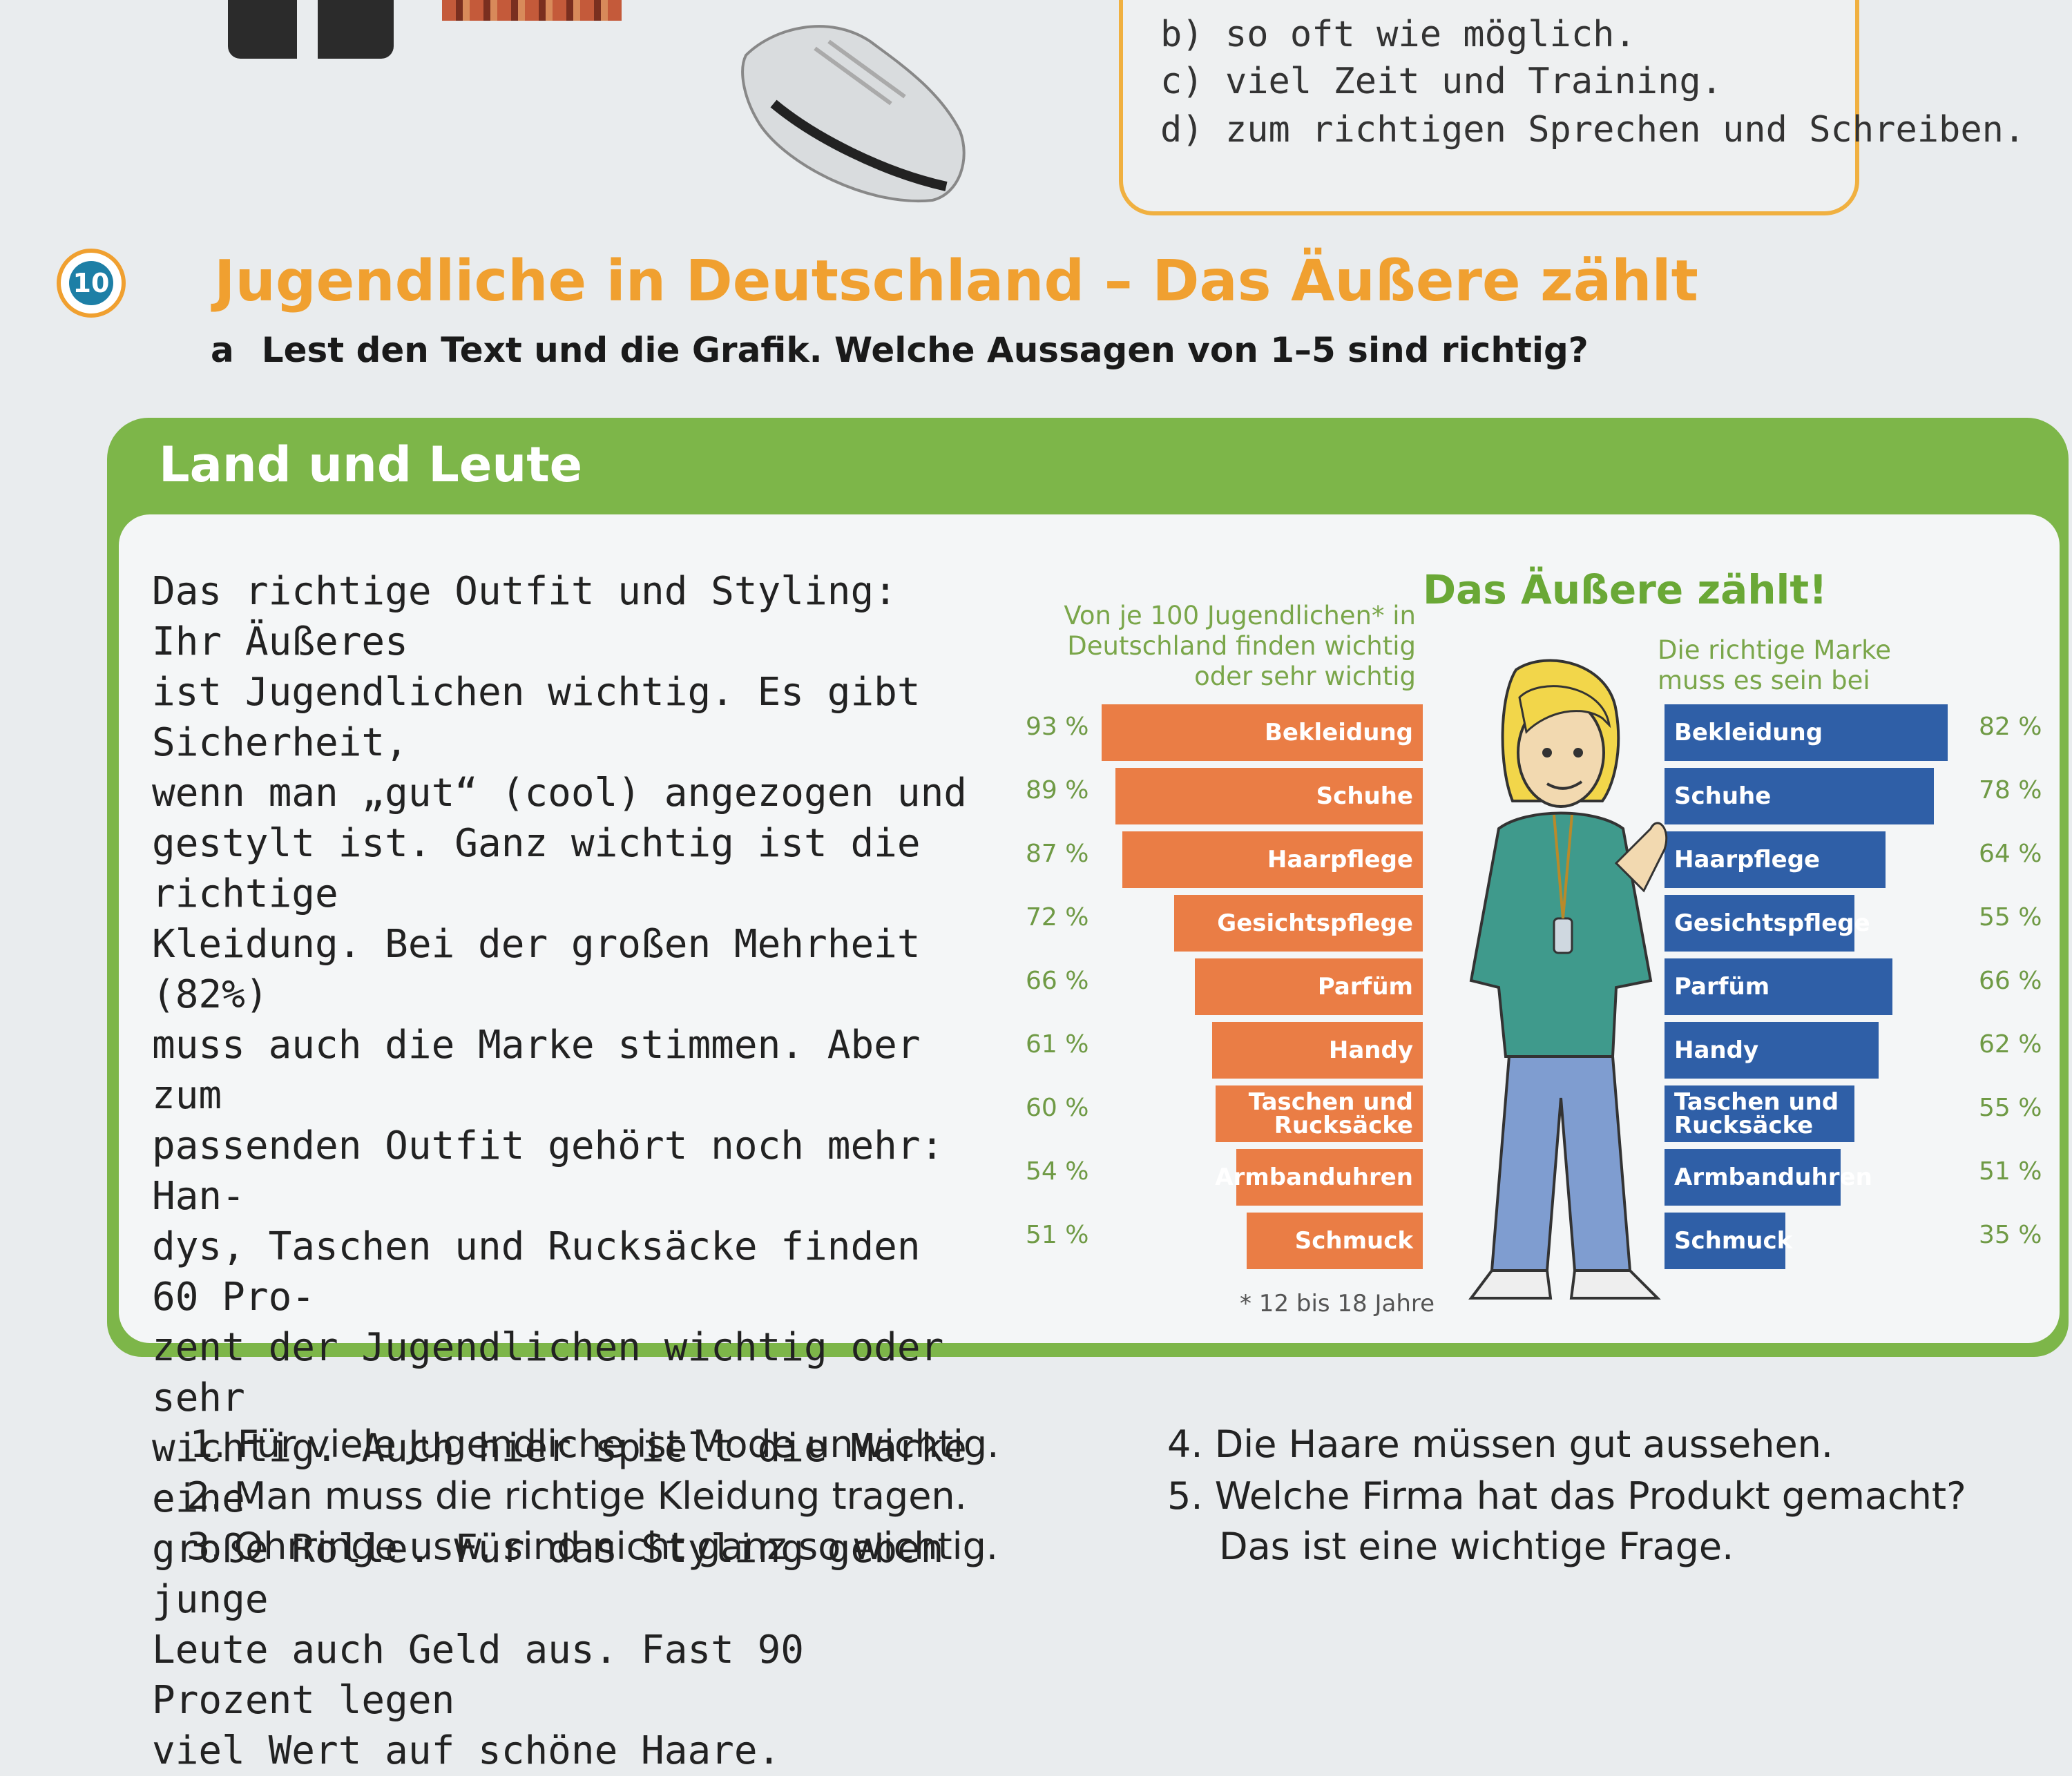  I want to click on text-line: wichtig. Auch hier spielt die Marke eine, so click(560, 1473).